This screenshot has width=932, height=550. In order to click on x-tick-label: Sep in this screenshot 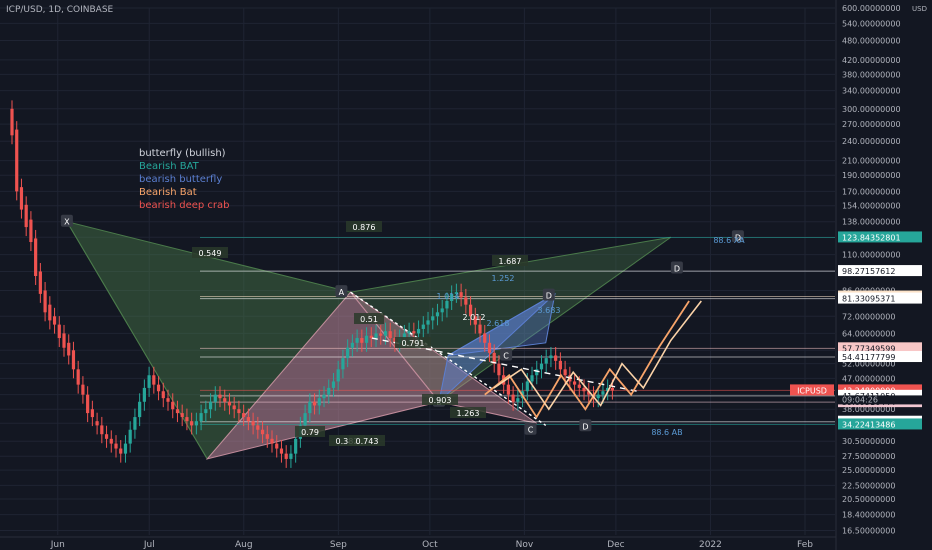, I will do `click(338, 545)`.